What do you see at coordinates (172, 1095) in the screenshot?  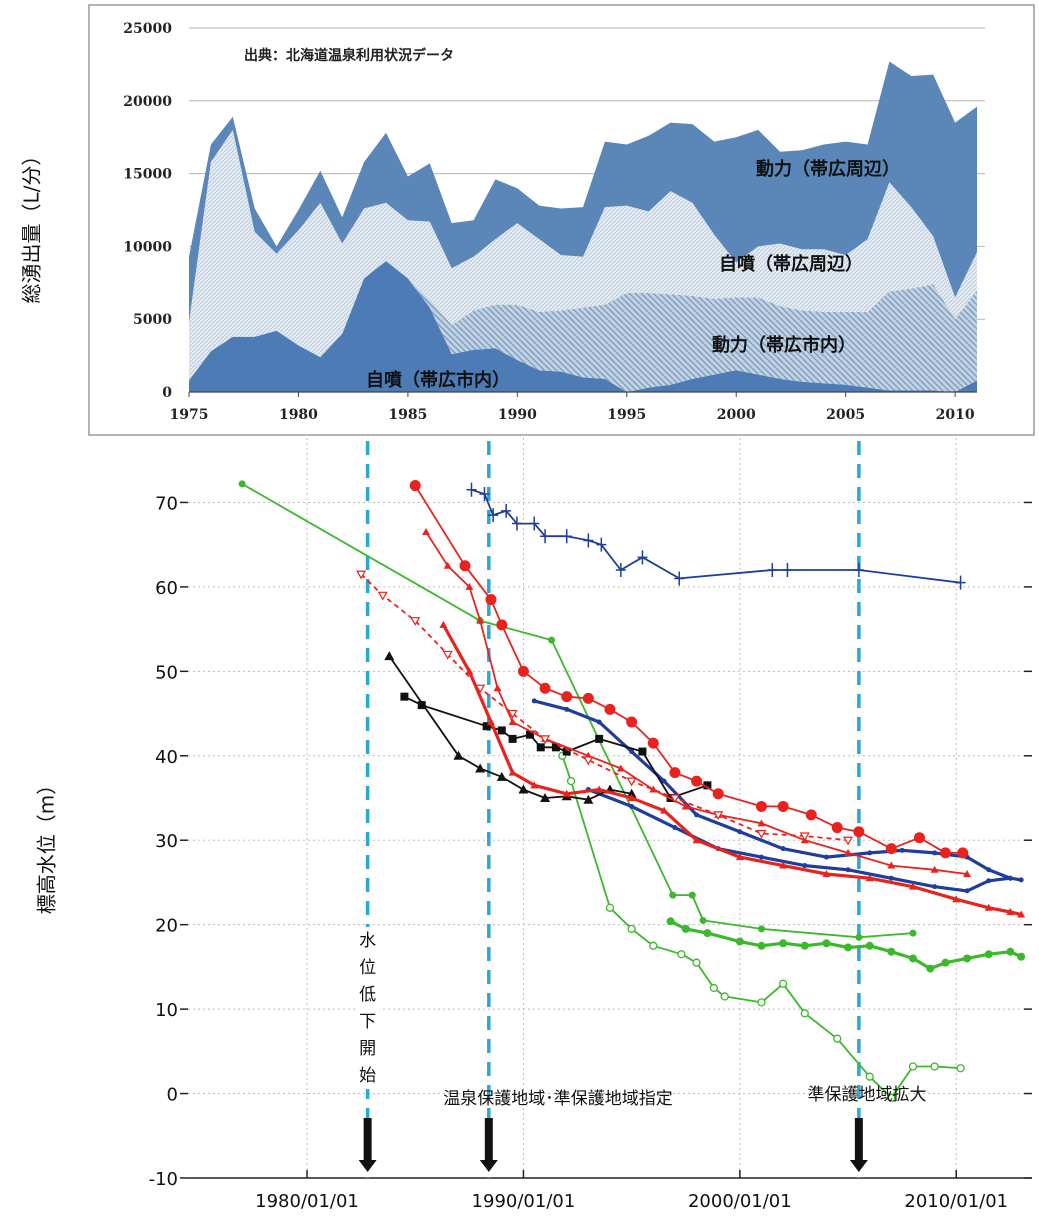 I see `water-level-y-tick-label: 0` at bounding box center [172, 1095].